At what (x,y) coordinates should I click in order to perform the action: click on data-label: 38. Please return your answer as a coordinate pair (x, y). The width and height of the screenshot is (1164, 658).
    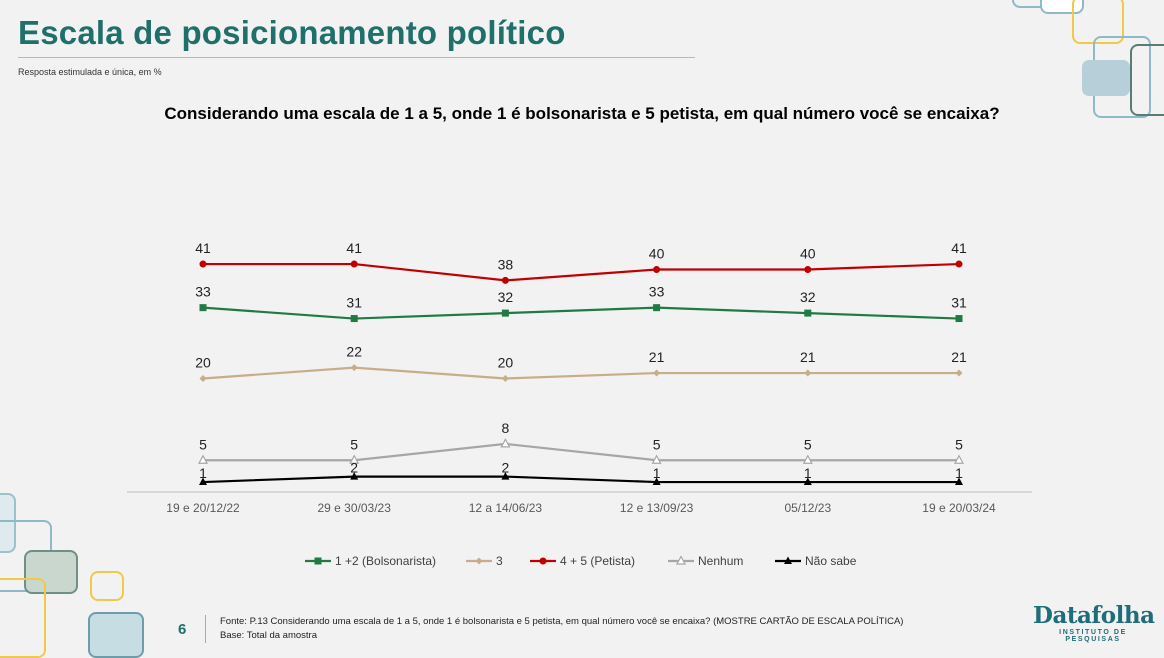
    Looking at the image, I should click on (506, 264).